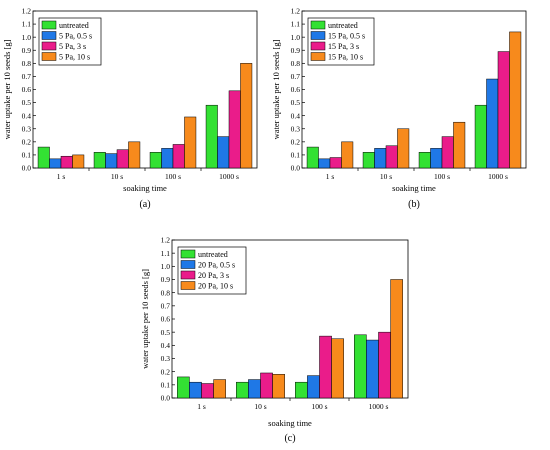  I want to click on legend-label: 20 Pa, 3 s, so click(213, 275).